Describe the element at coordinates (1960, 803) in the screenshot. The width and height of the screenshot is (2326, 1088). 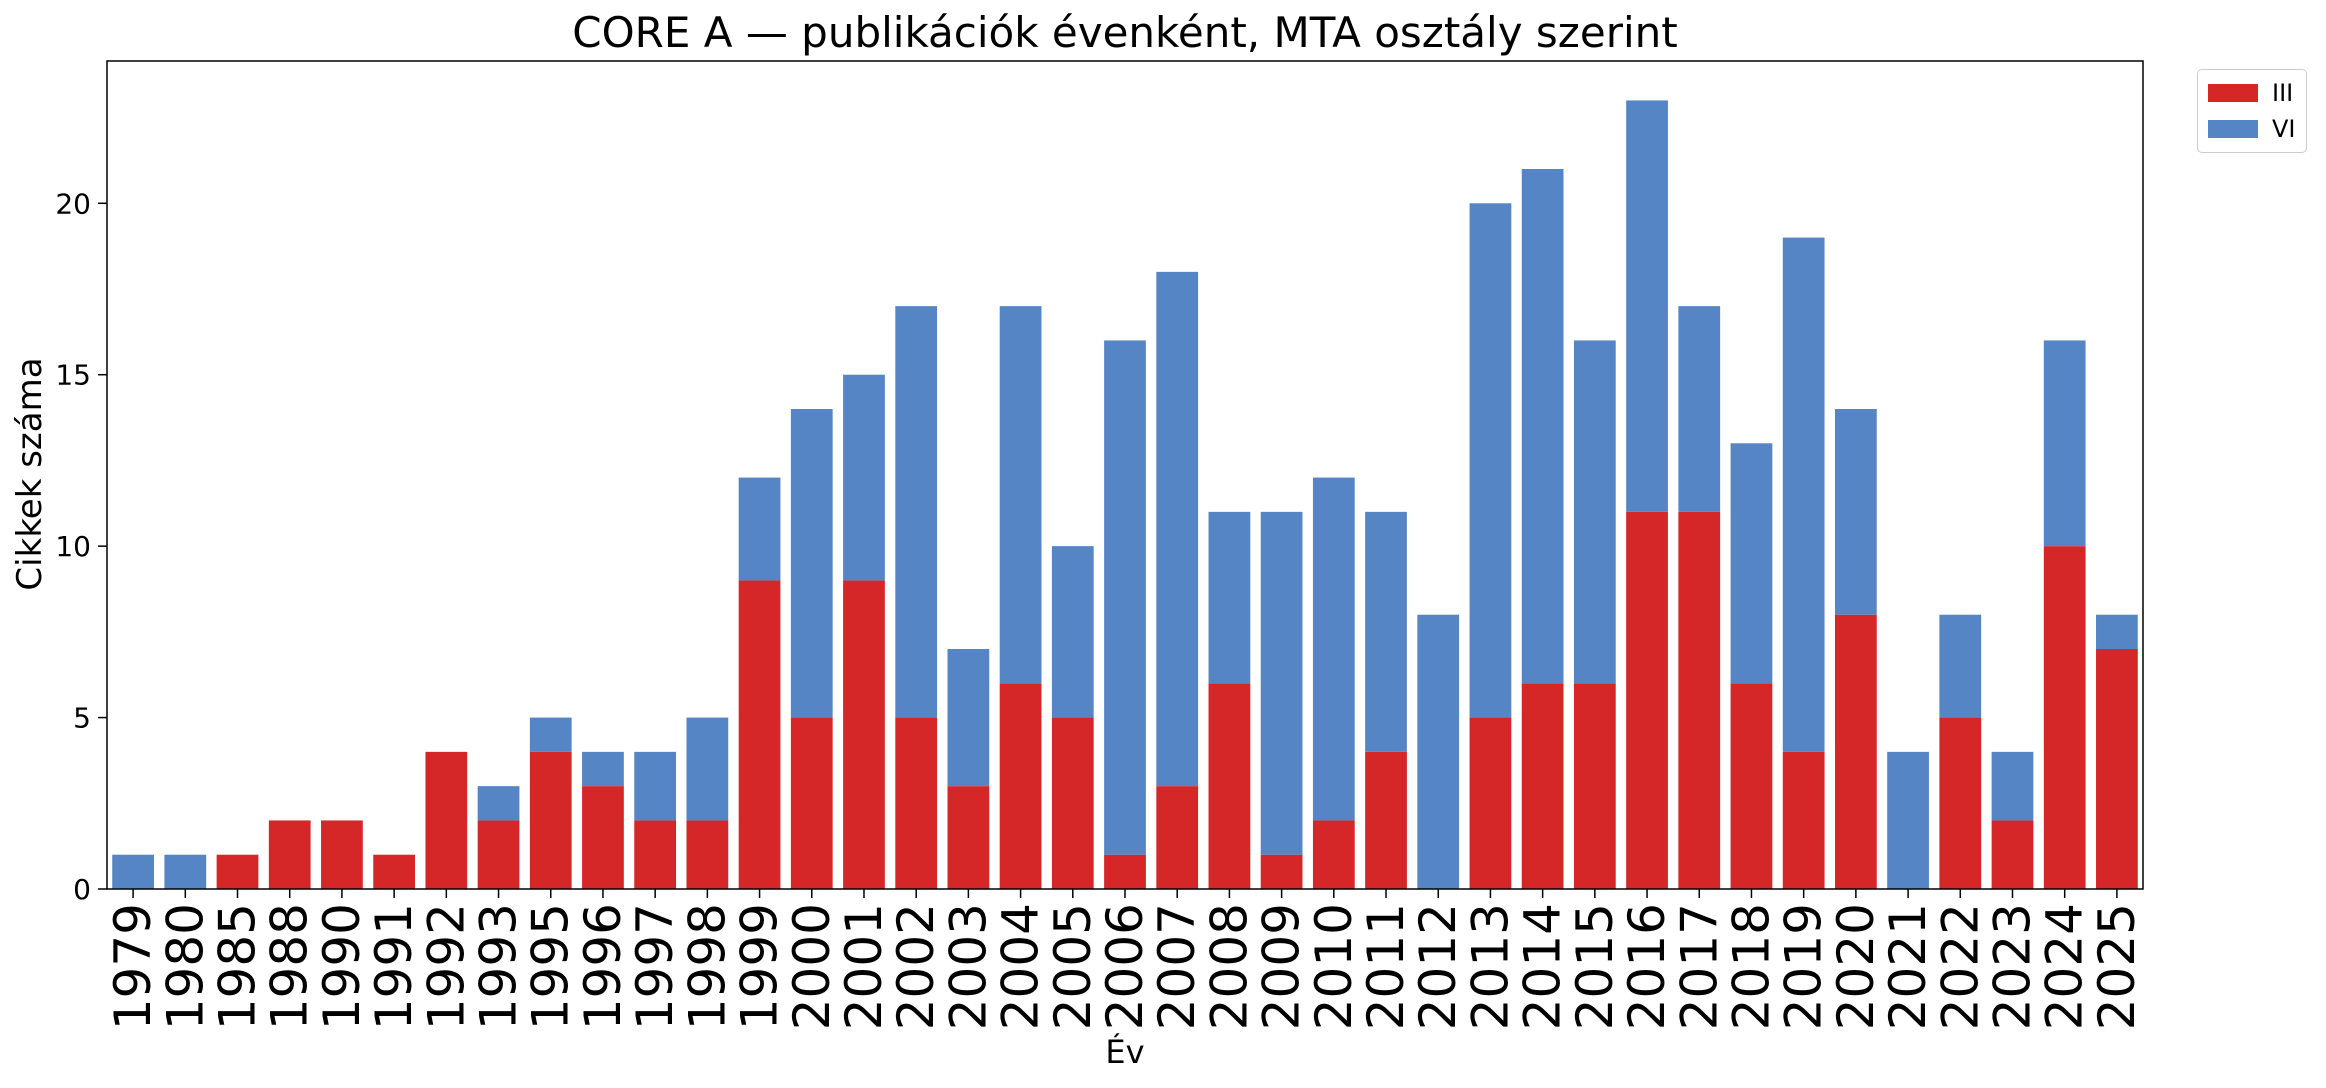
I see `bar-iii-2022` at that location.